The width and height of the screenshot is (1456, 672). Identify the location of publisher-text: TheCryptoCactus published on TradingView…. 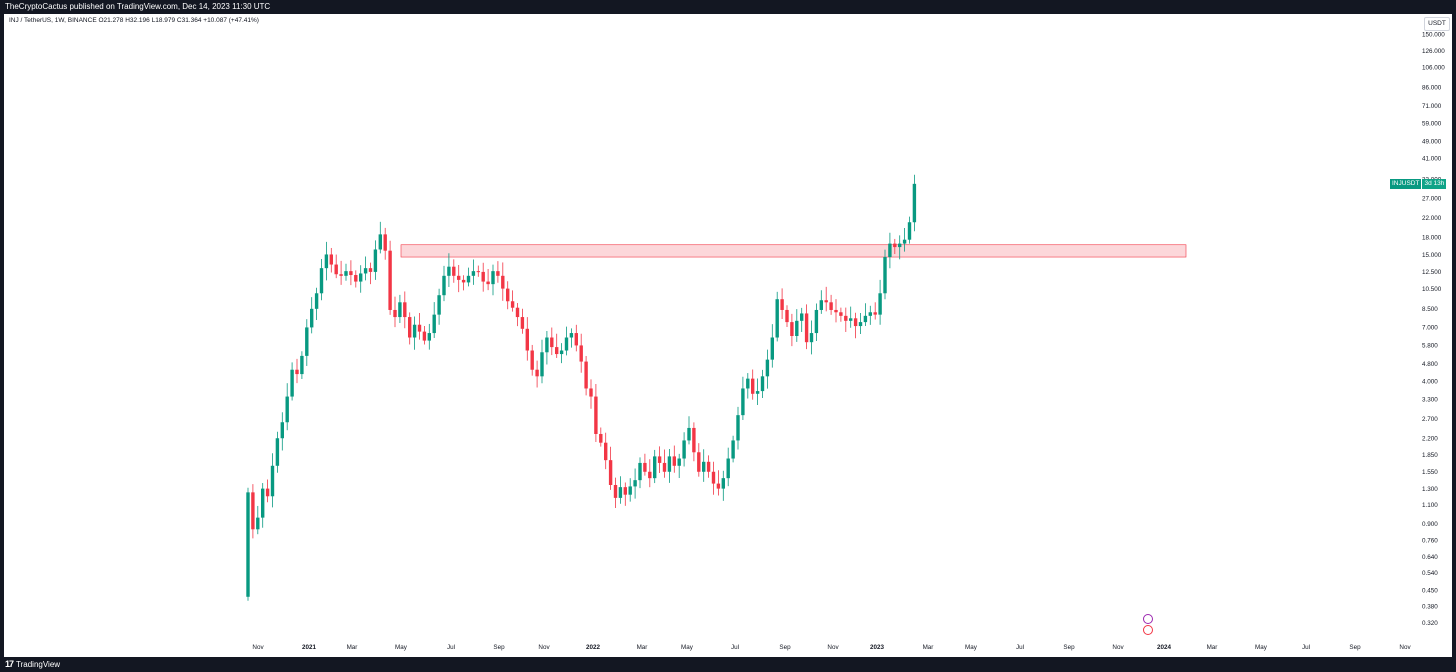
(138, 6).